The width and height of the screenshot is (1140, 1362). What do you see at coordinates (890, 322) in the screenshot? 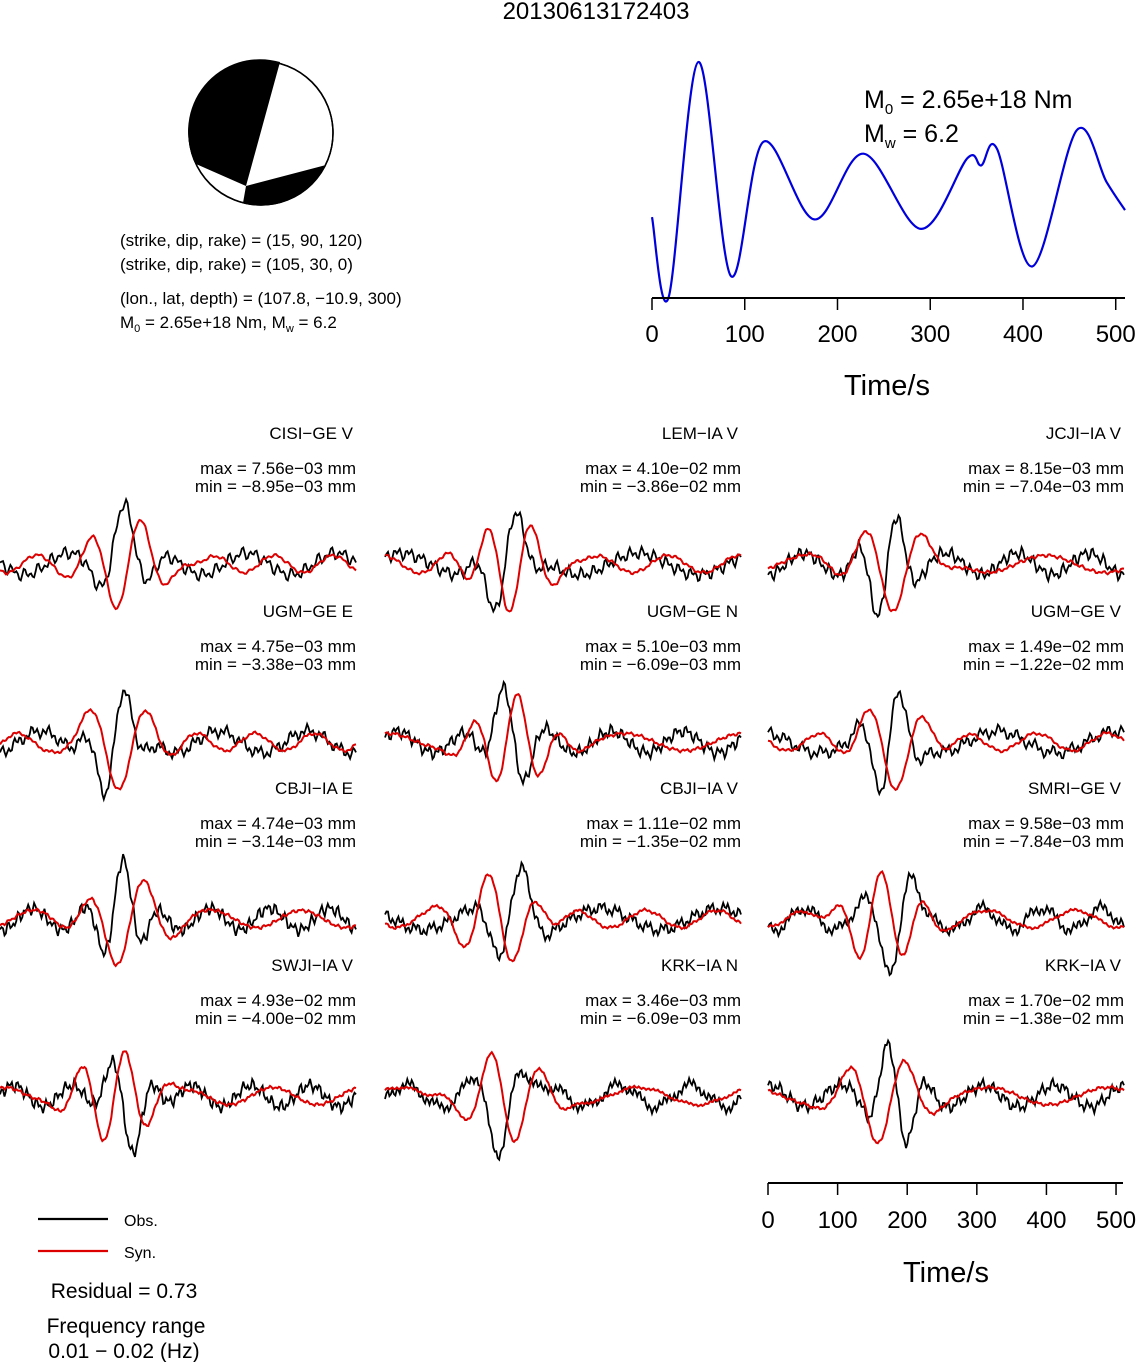
I see `stf-x-axis: 0 100 200 300 400 500` at bounding box center [890, 322].